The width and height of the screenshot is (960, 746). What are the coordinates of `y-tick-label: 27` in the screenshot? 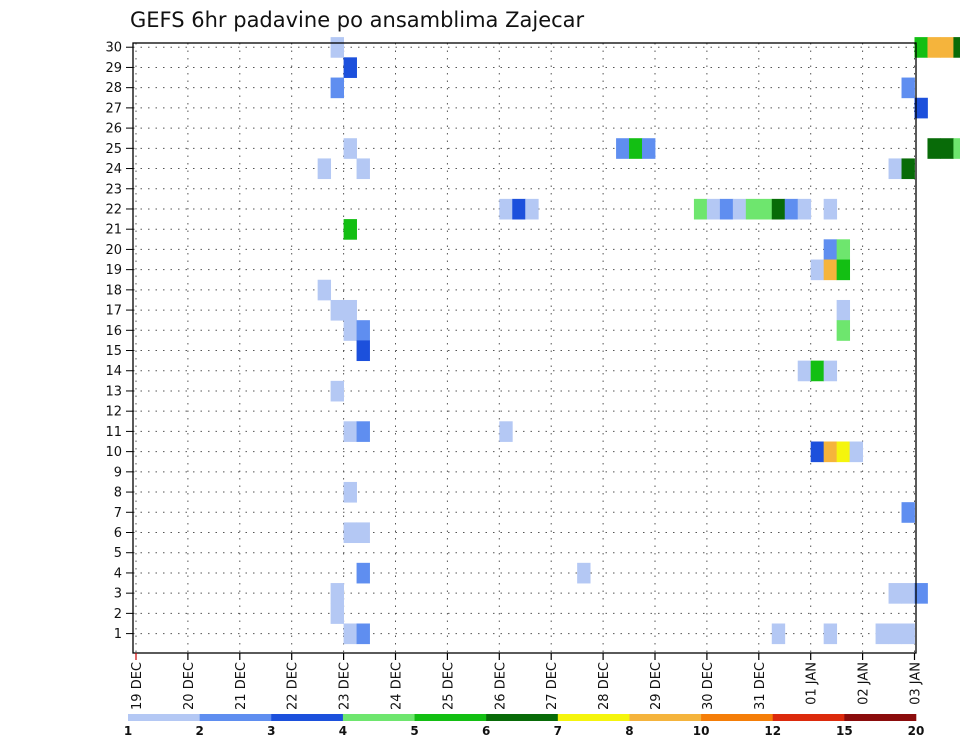 It's located at (113, 108).